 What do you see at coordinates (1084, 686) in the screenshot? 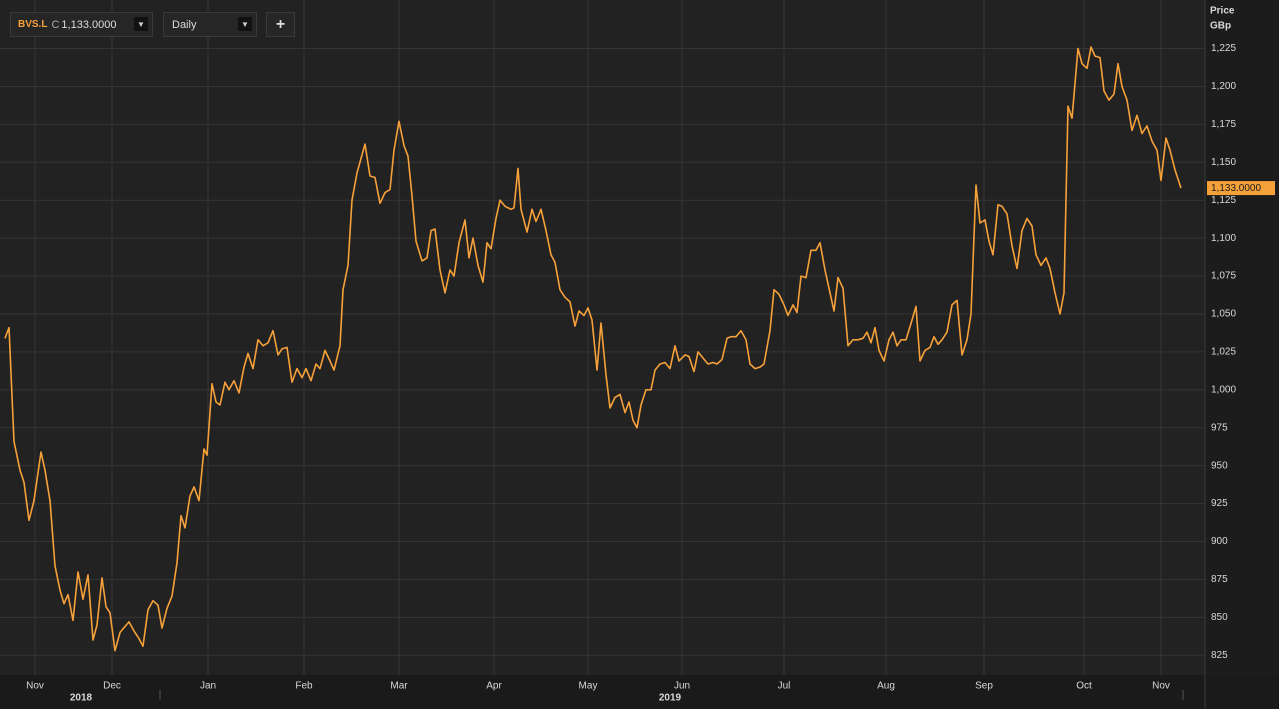
I see `x-tick-label: Oct` at bounding box center [1084, 686].